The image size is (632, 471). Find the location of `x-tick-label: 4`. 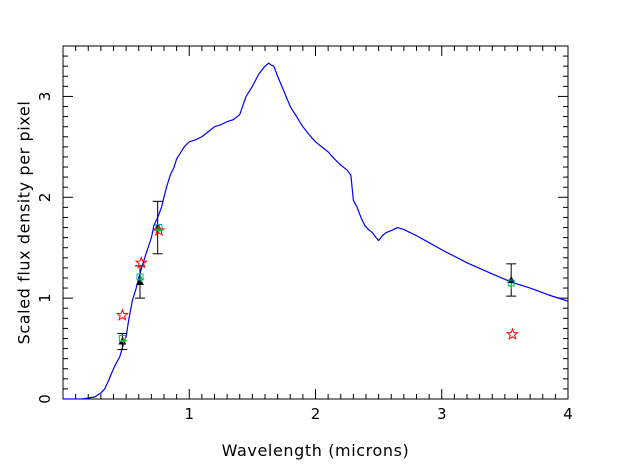

x-tick-label: 4 is located at coordinates (568, 414).